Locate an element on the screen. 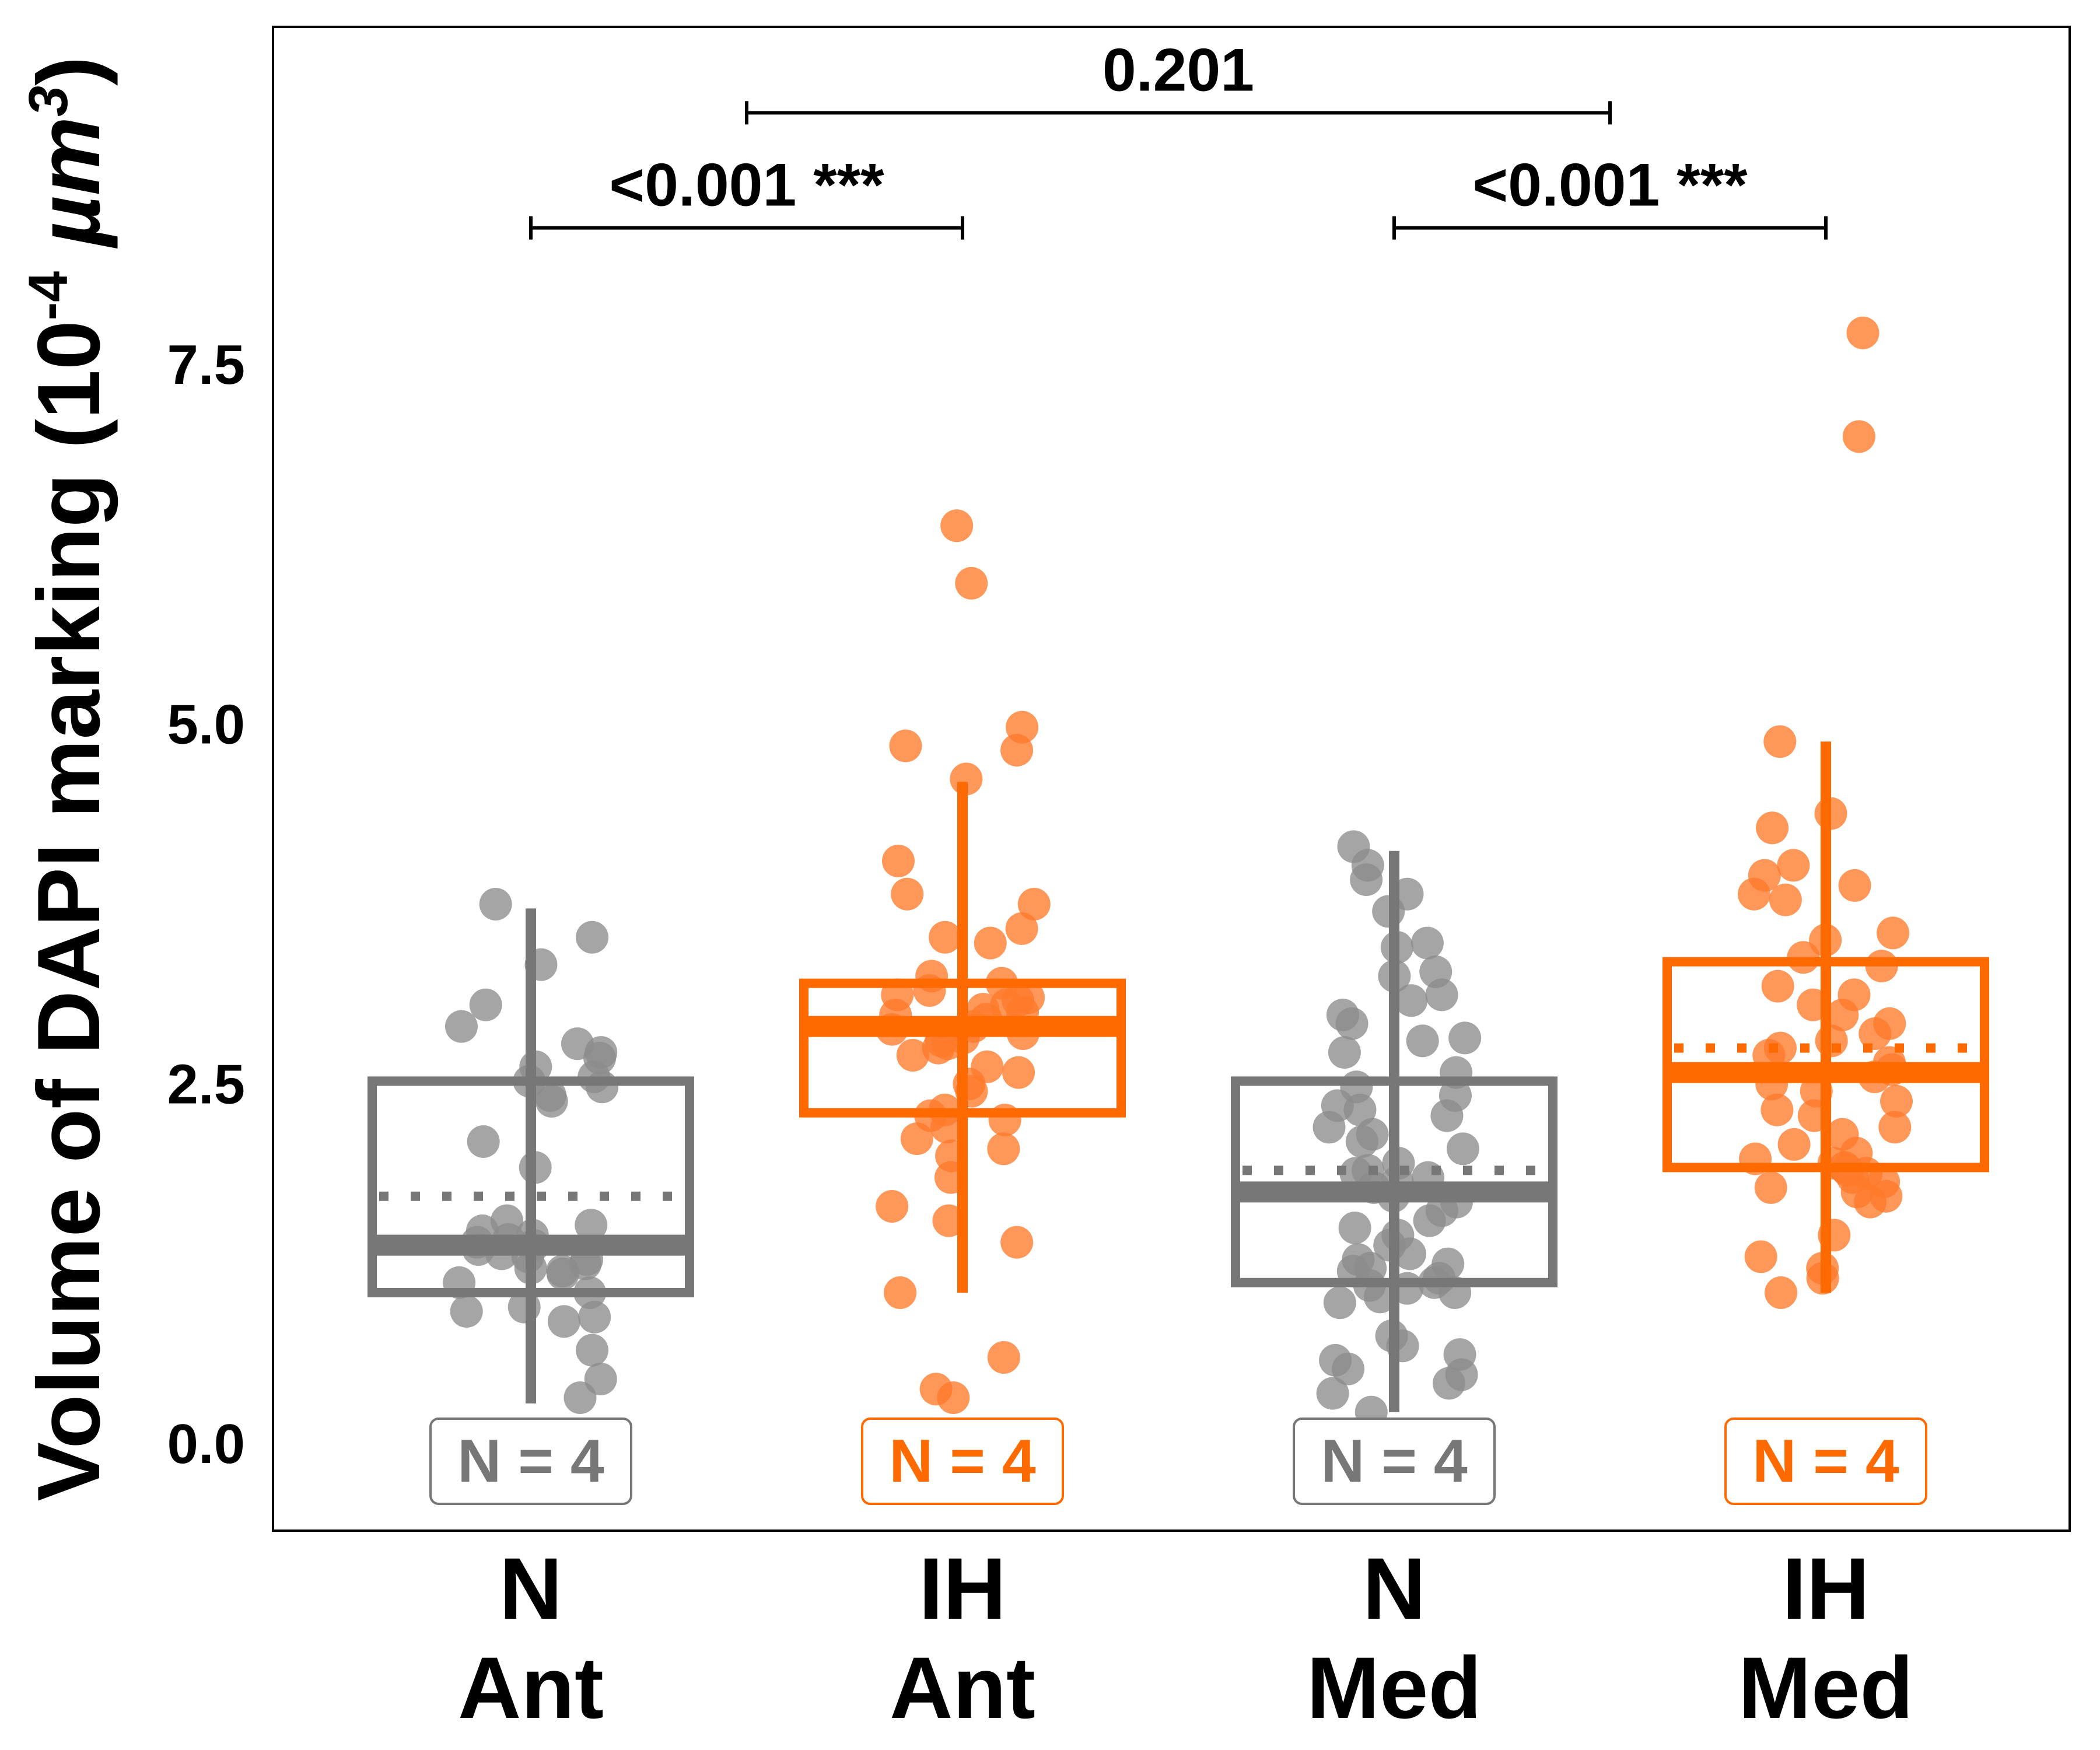 The image size is (2100, 1750). box-iqr is located at coordinates (963, 1048).